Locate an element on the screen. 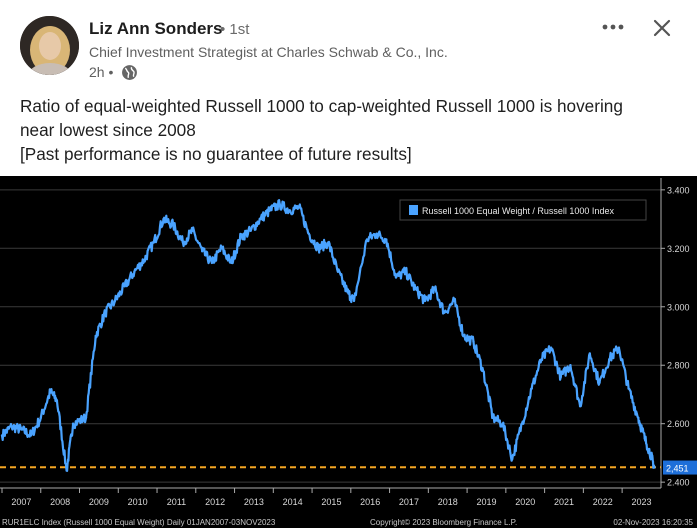 The image size is (697, 528). connection-degree: • 1st is located at coordinates (235, 29).